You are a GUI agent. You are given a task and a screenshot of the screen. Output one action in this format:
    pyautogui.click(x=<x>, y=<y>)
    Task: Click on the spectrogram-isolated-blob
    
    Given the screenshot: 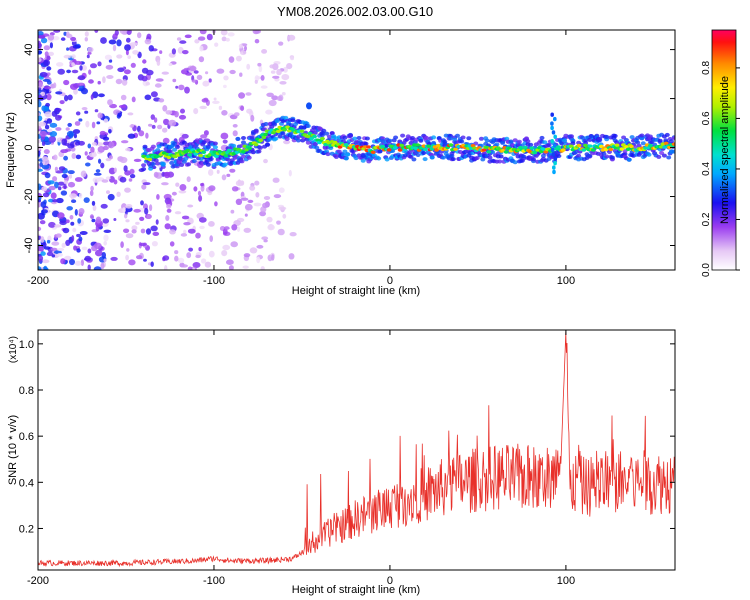 What is the action you would take?
    pyautogui.click(x=309, y=106)
    